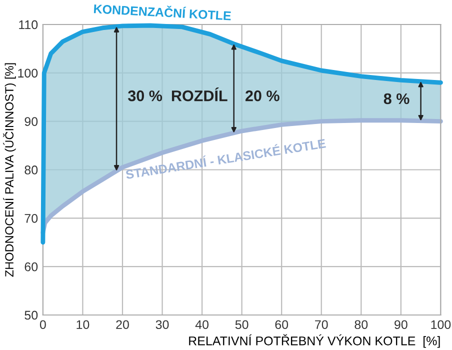  I want to click on y-tick-label: 80, so click(31, 170).